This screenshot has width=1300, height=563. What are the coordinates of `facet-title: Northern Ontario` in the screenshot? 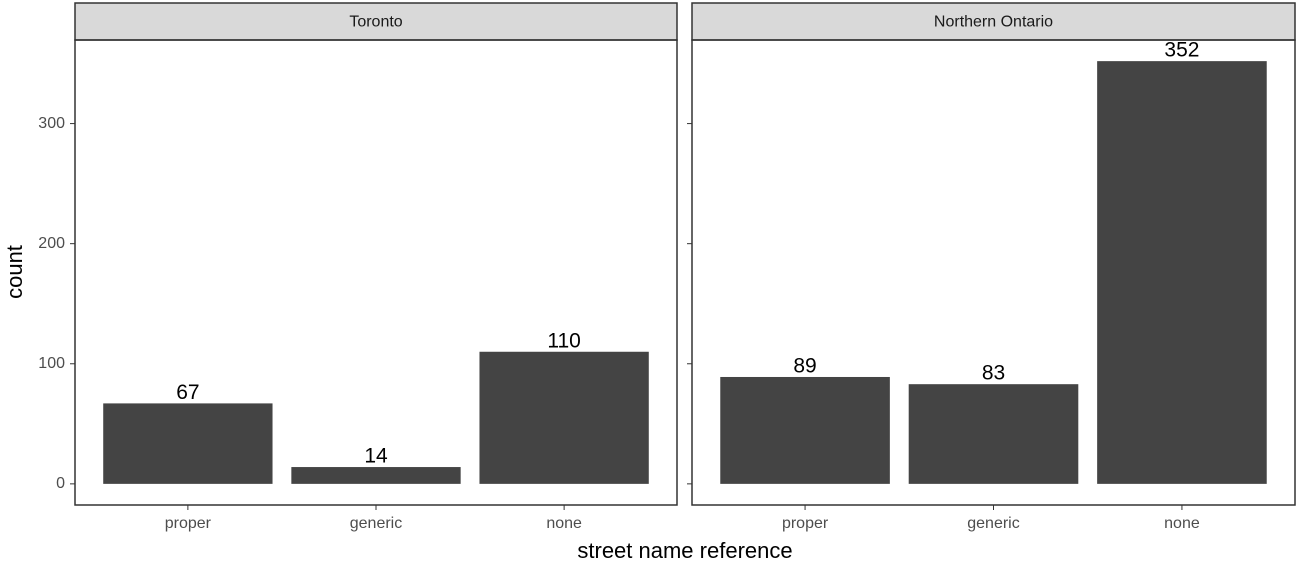 It's located at (993, 22).